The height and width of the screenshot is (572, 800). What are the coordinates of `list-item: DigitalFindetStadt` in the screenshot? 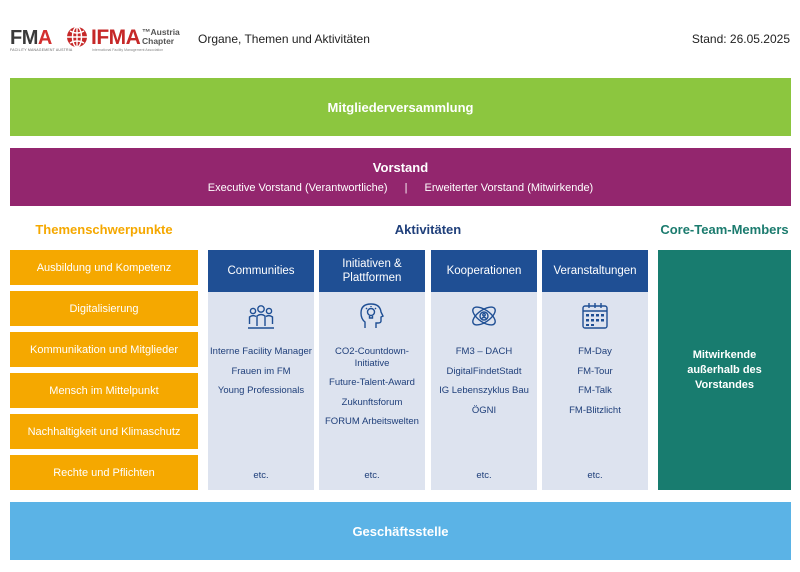 It's located at (484, 371).